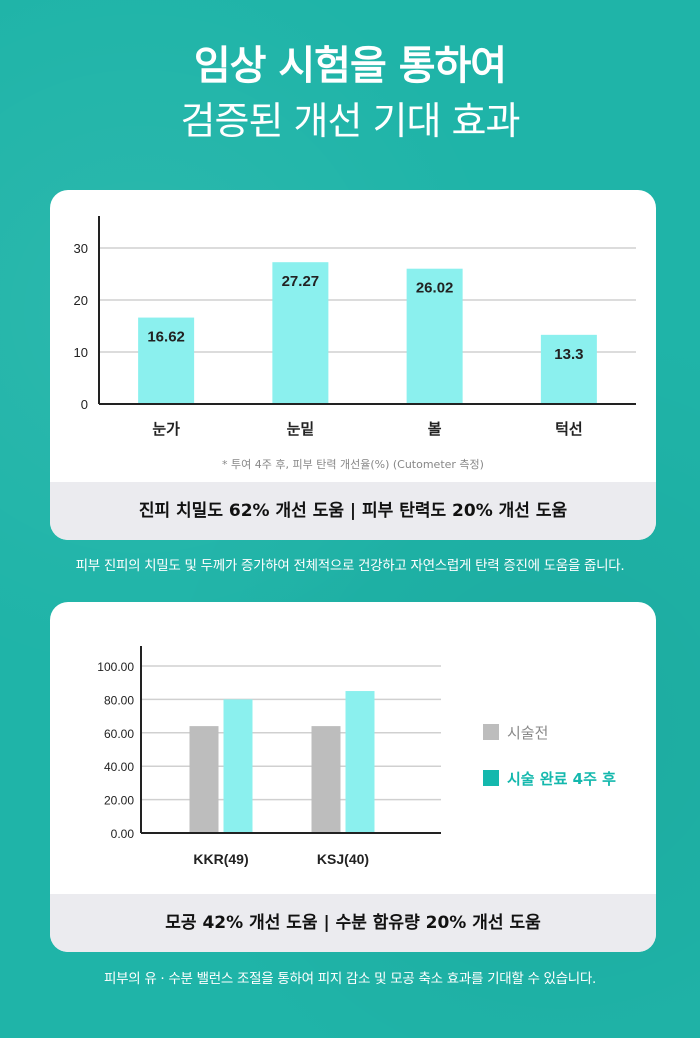 This screenshot has height=1038, width=700. I want to click on y-tick-label: 20, so click(81, 300).